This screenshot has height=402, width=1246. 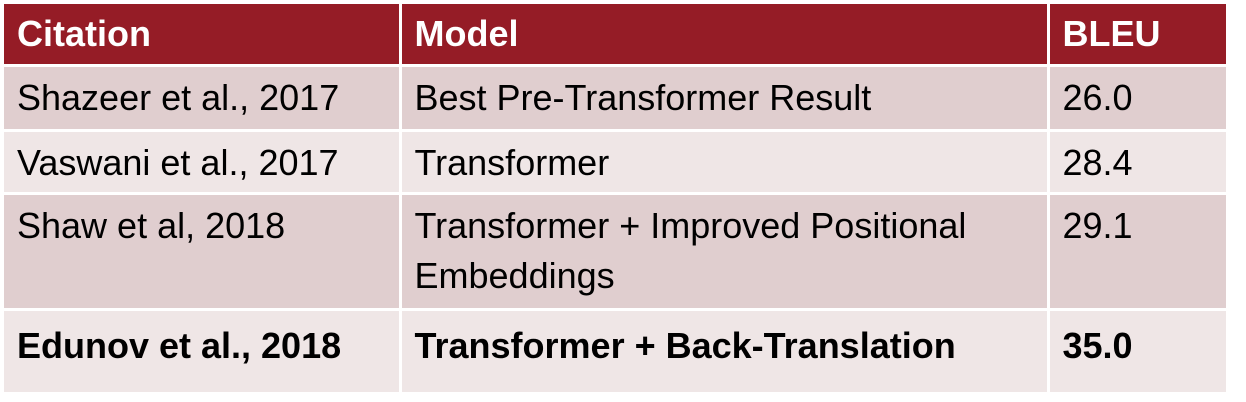 I want to click on citation-cell: Shazeer et al., 2017, so click(x=203, y=98).